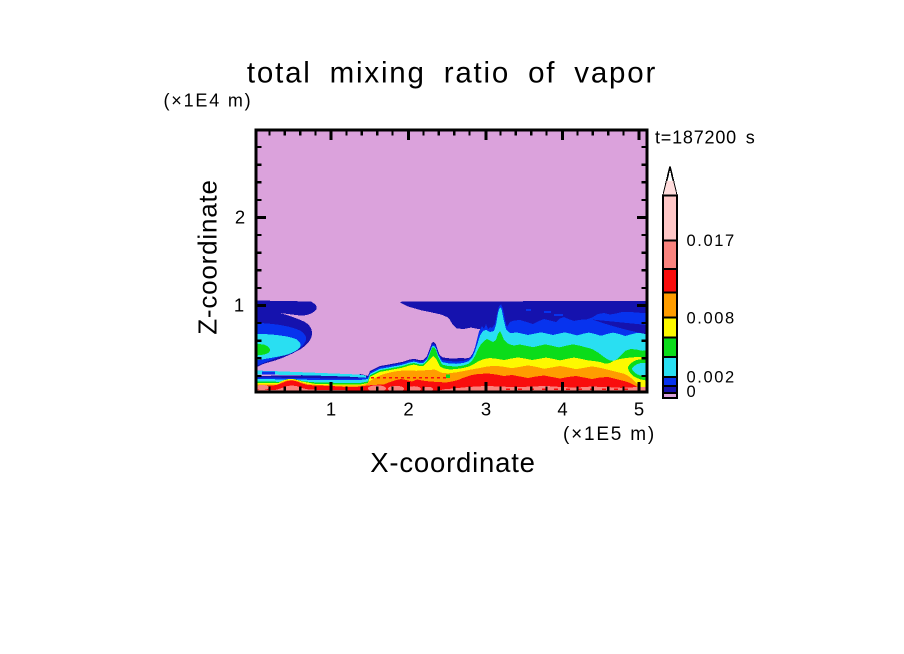 This screenshot has height=654, width=904. Describe the element at coordinates (639, 408) in the screenshot. I see `svg-text: 5` at that location.